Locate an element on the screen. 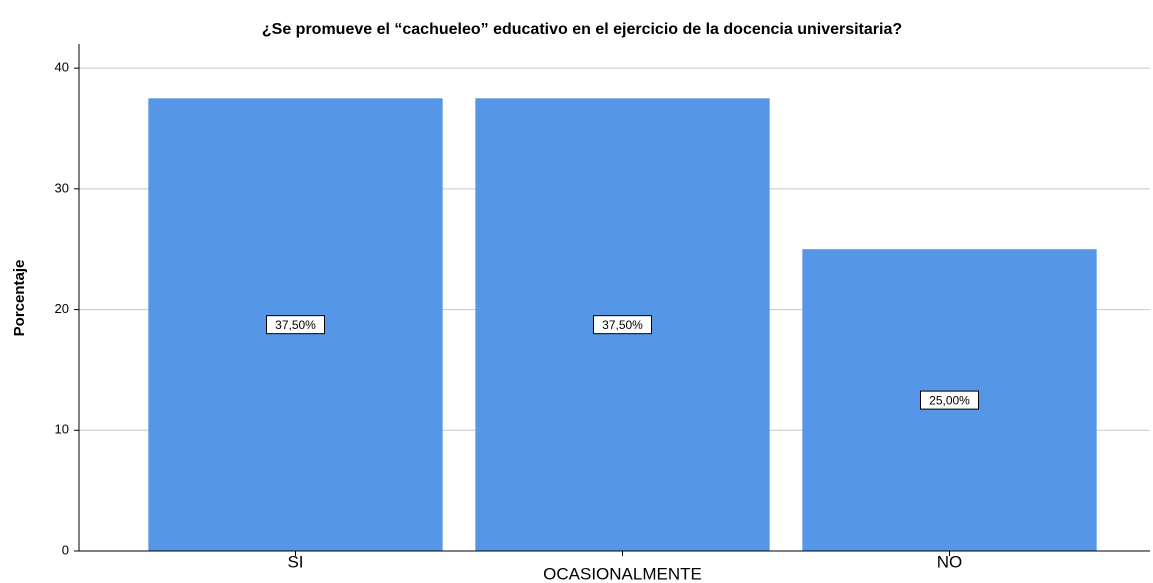 Image resolution: width=1153 pixels, height=583 pixels. y-tick-label: 40 is located at coordinates (62, 67).